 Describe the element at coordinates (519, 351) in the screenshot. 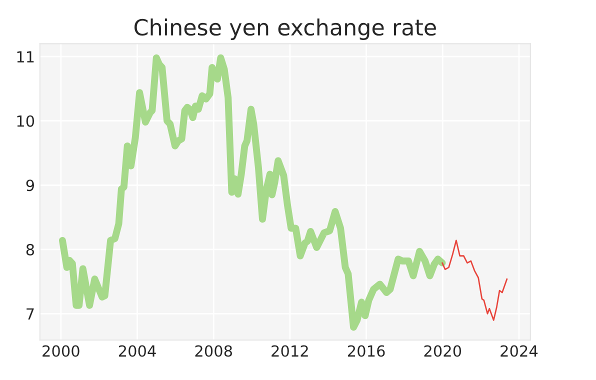

I see `x-tick-label: 2024` at that location.